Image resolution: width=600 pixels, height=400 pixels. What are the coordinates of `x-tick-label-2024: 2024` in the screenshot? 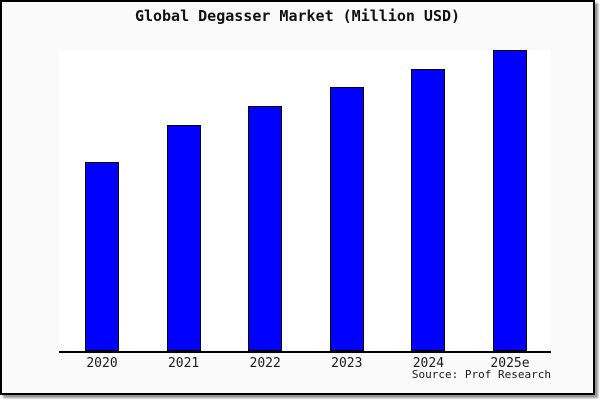 It's located at (428, 363).